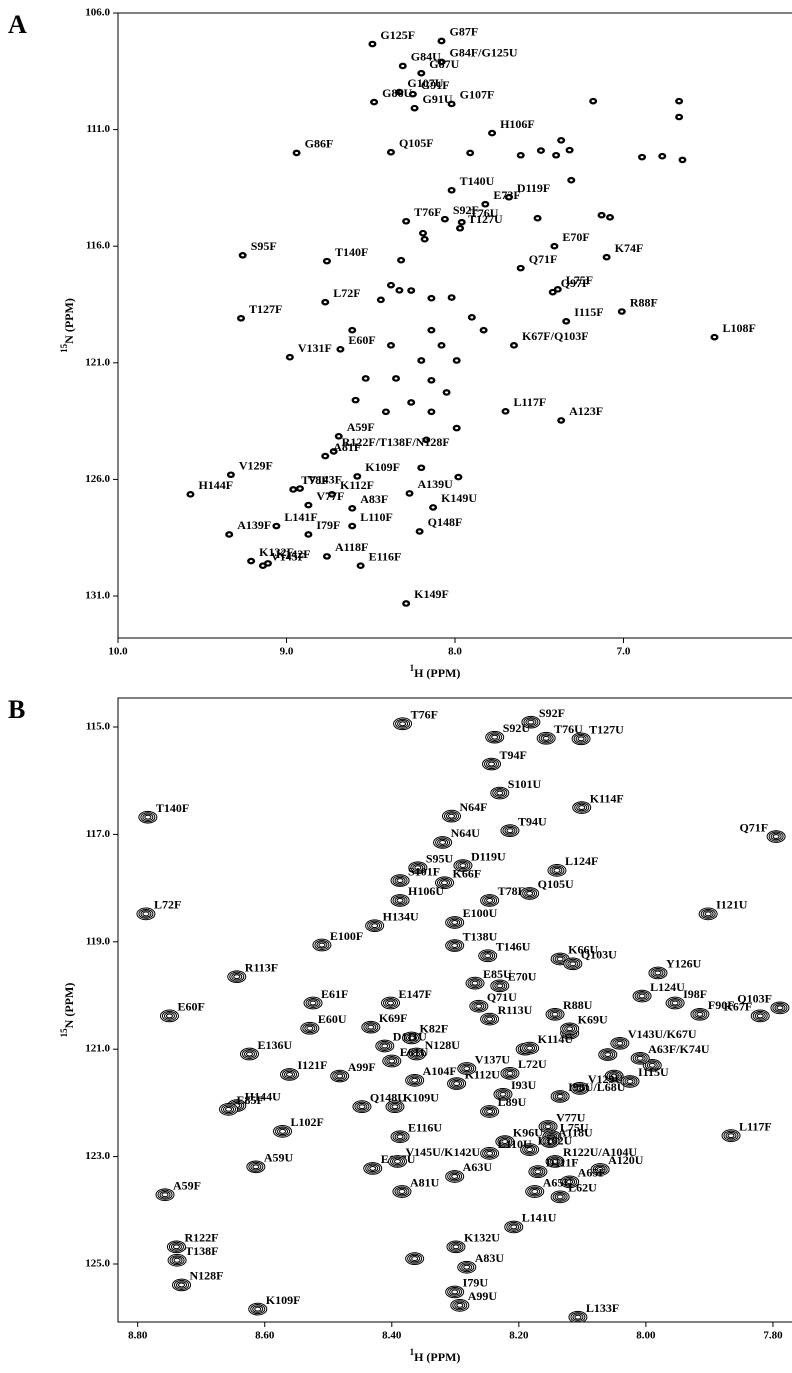  What do you see at coordinates (532, 1064) in the screenshot?
I see `peak-label: L72U` at bounding box center [532, 1064].